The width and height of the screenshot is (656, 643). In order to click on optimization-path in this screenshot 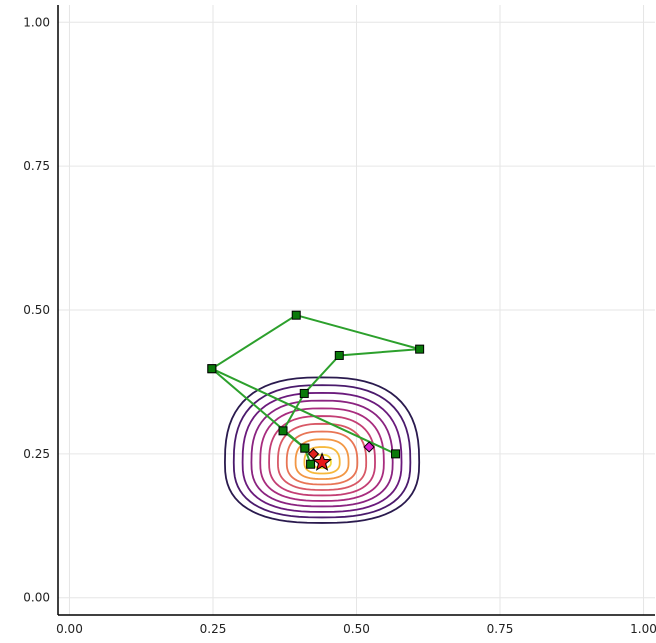, I will do `click(315, 389)`.